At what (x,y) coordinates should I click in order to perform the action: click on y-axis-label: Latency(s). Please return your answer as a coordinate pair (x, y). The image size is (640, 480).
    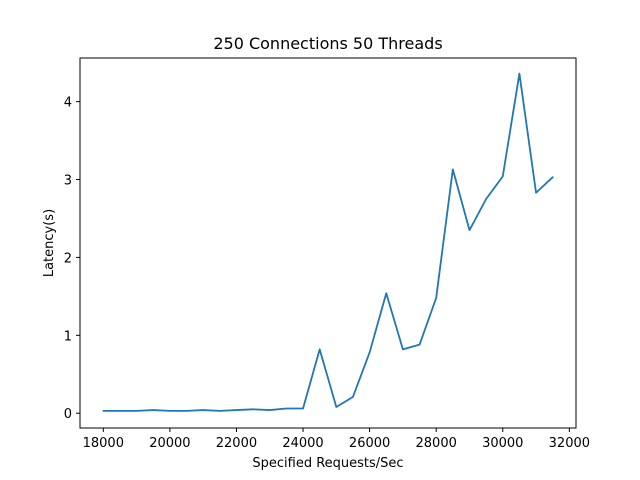
    Looking at the image, I should click on (49, 243).